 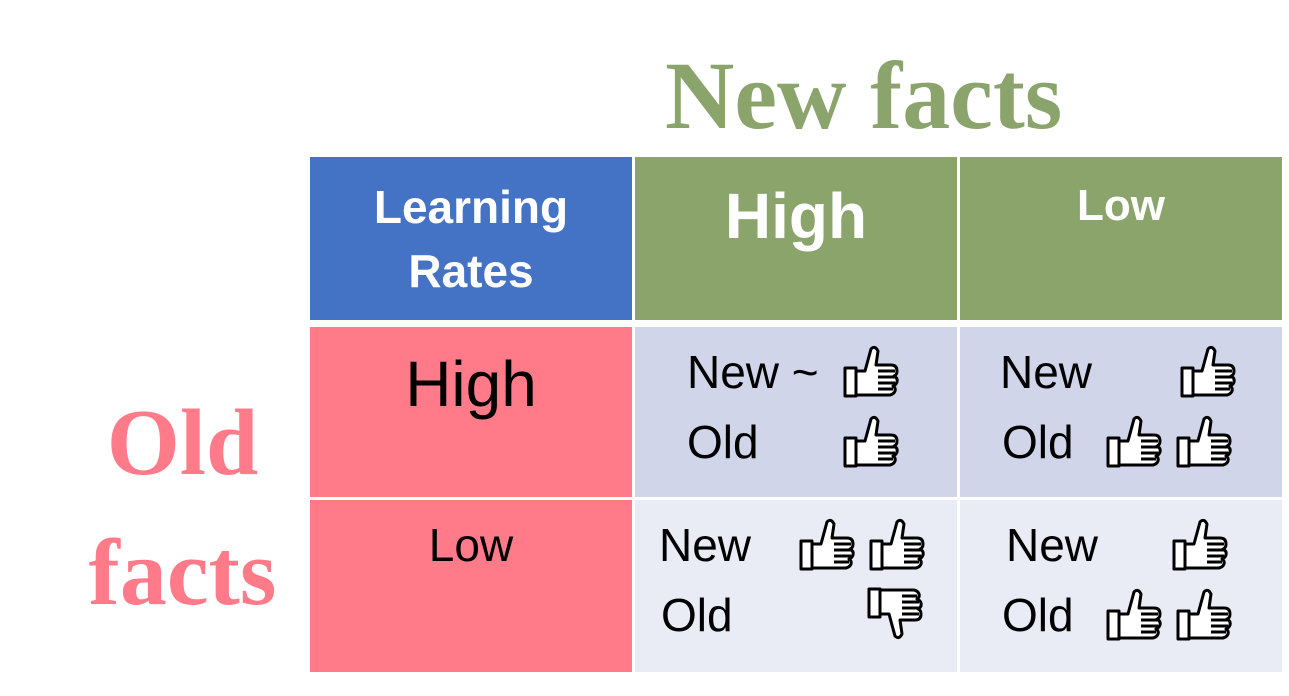 What do you see at coordinates (471, 412) in the screenshot?
I see `row-header-high: High` at bounding box center [471, 412].